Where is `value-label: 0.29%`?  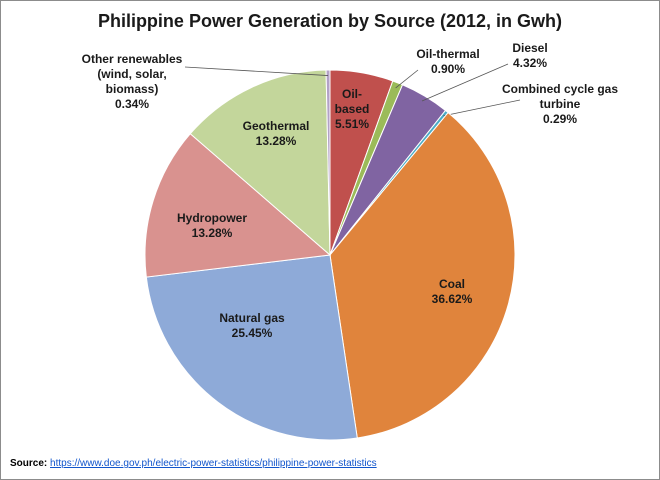 value-label: 0.29% is located at coordinates (560, 119).